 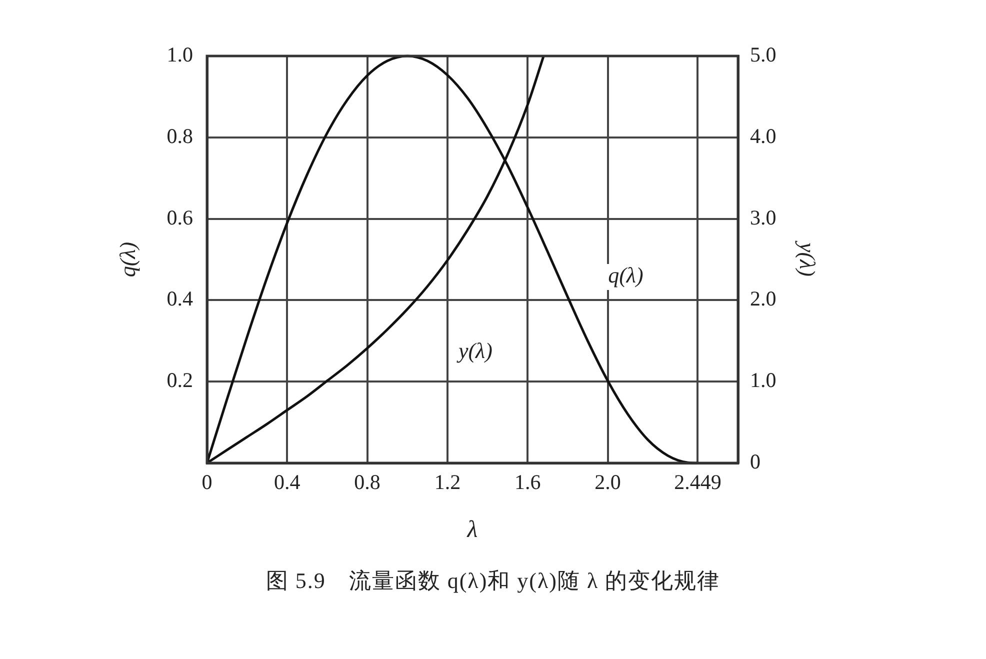 I want to click on x-tick-label: 0, so click(x=207, y=482).